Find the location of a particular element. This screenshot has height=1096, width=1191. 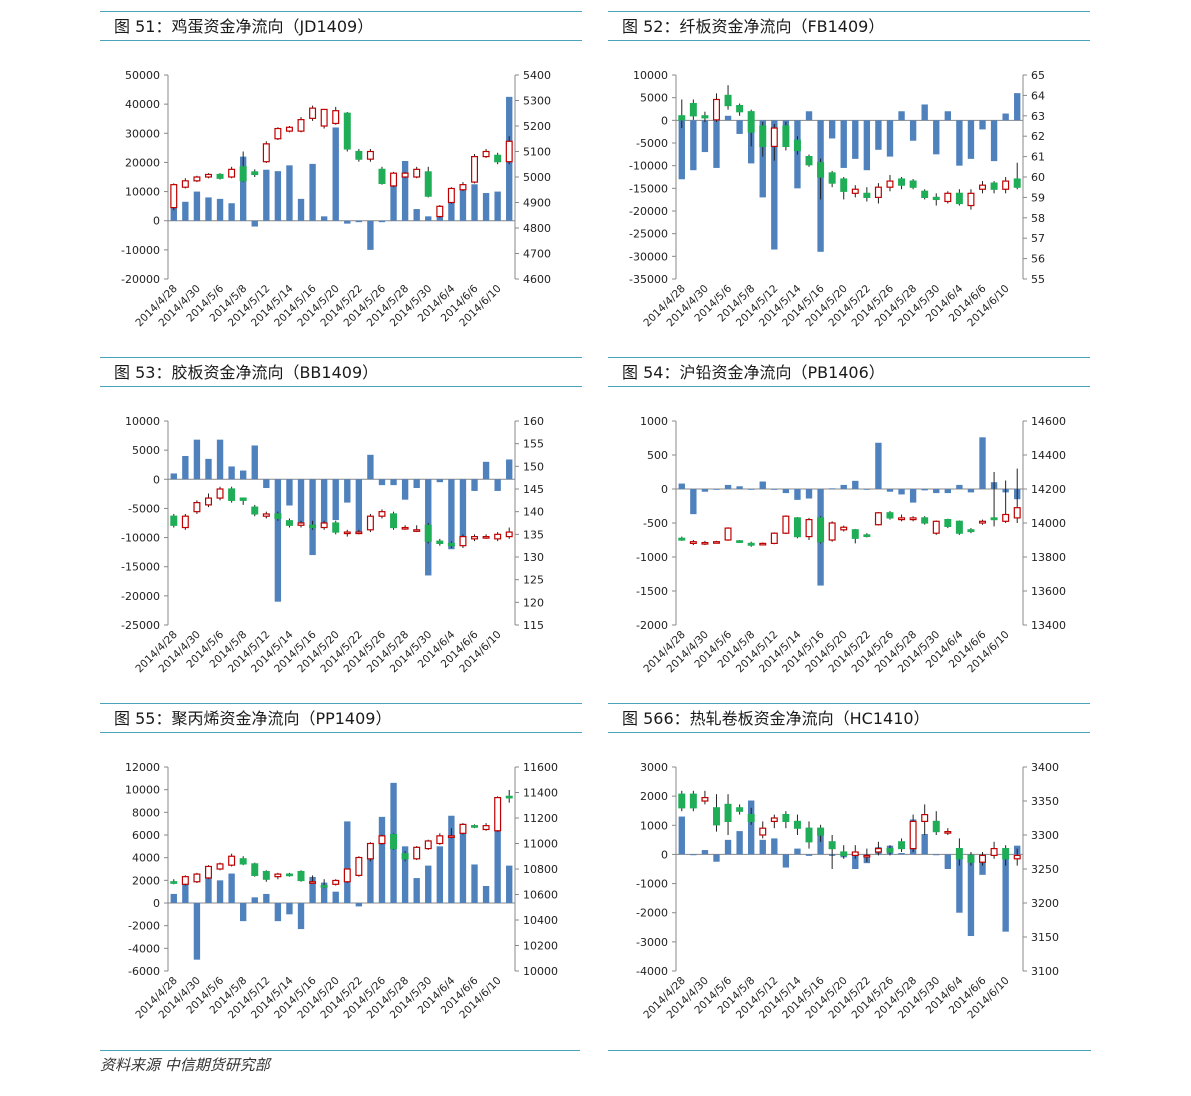

right-tick-label: 10400 is located at coordinates (540, 920).